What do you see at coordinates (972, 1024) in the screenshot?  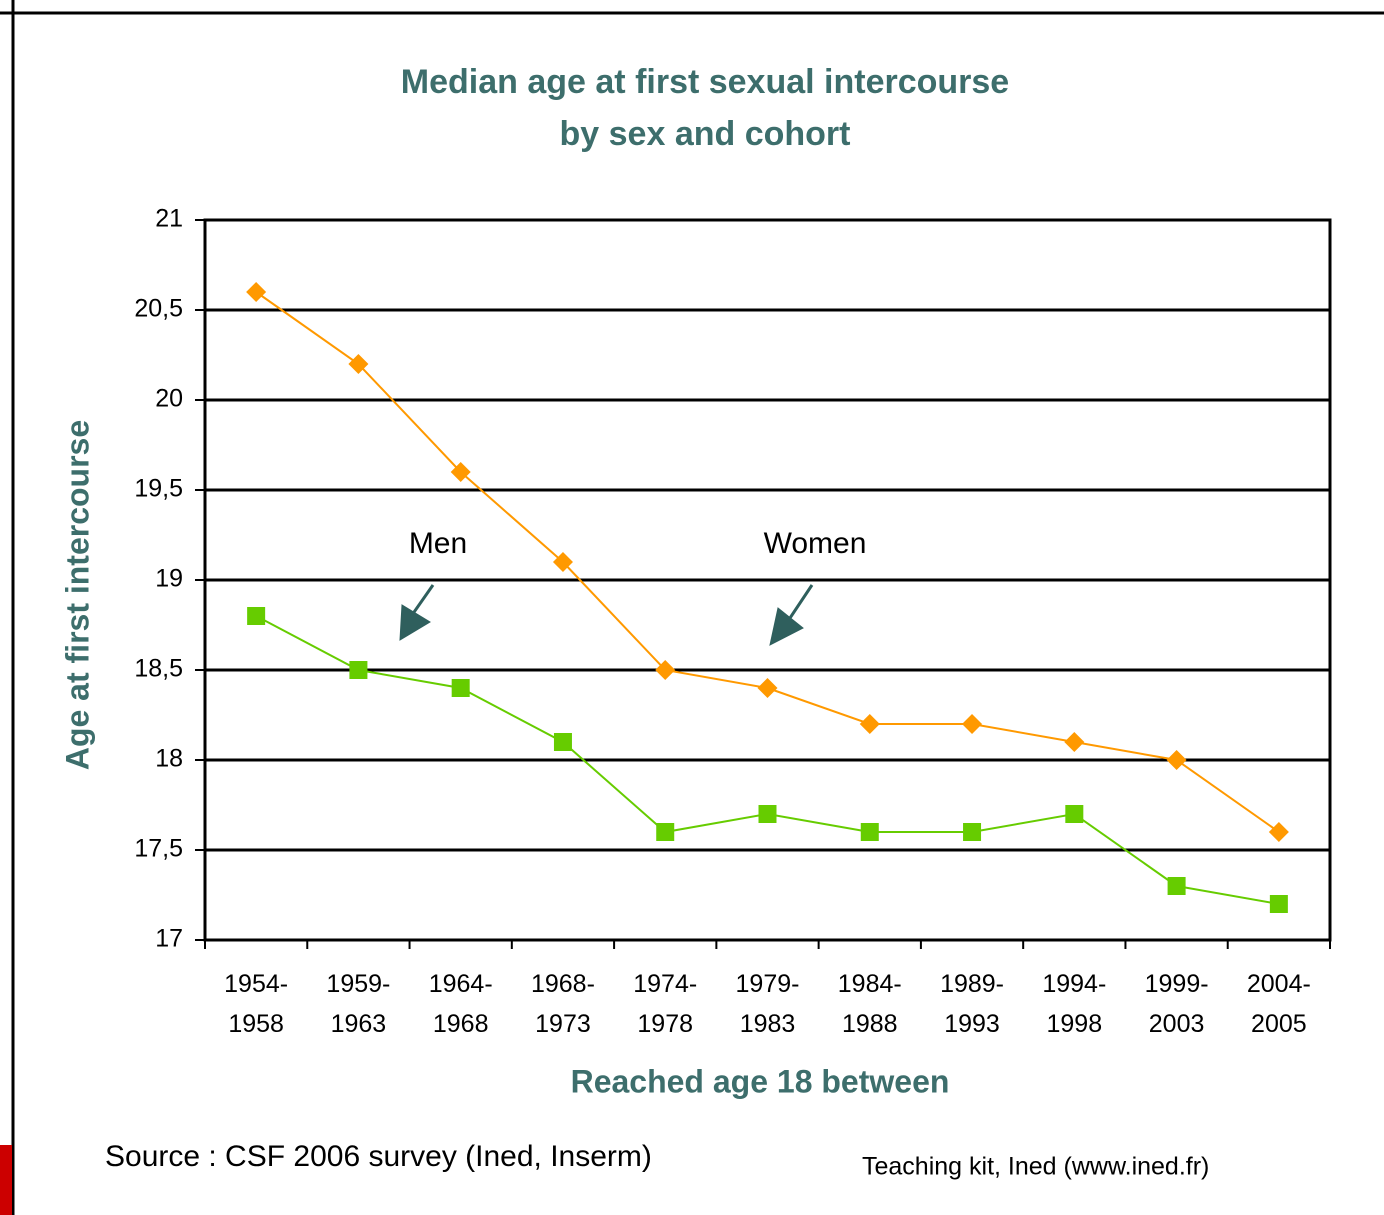 I see `x-tick-line: 1993` at bounding box center [972, 1024].